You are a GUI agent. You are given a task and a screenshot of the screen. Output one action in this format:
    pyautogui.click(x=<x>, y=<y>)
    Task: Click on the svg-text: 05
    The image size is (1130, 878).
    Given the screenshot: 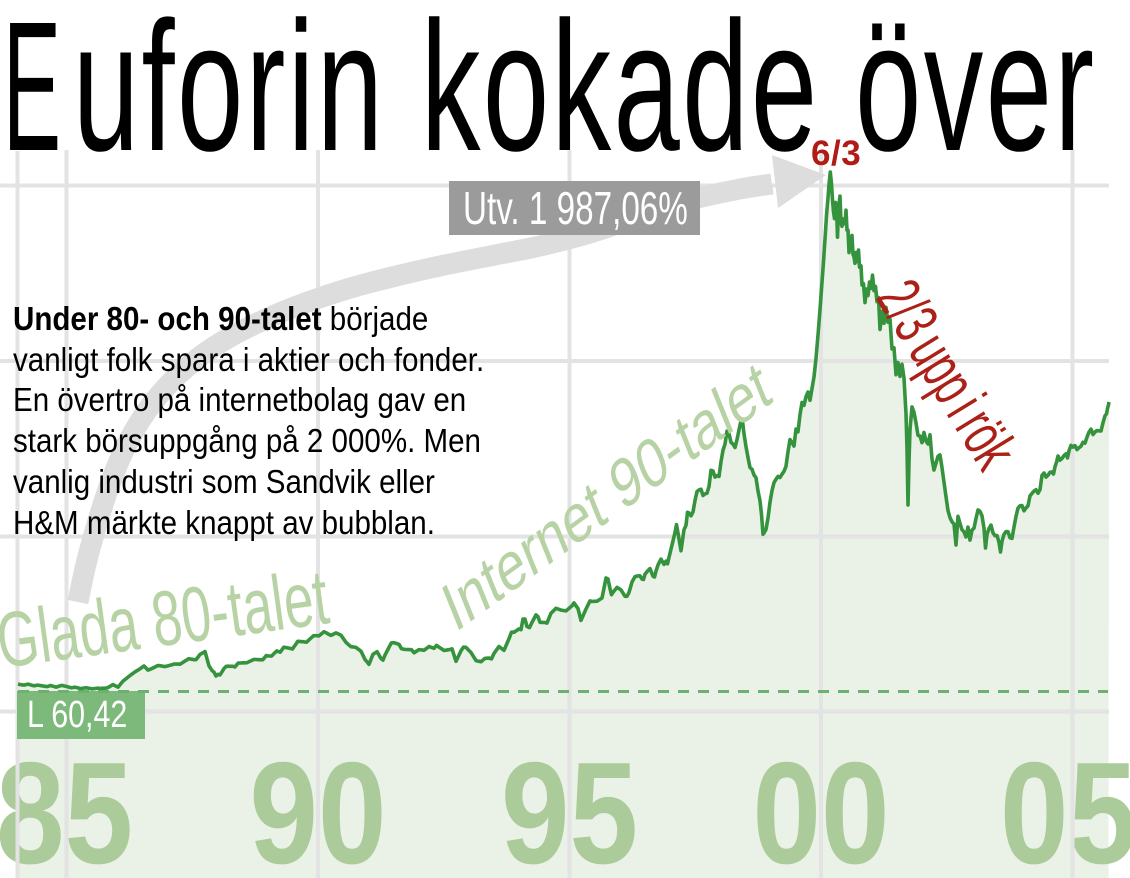 What is the action you would take?
    pyautogui.click(x=1065, y=805)
    